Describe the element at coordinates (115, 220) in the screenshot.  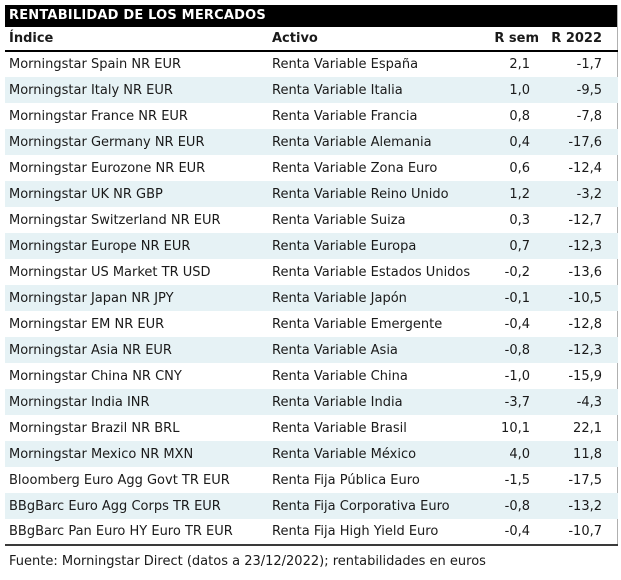
I see `indice-cell: Morningstar Switzerland NR EUR` at that location.